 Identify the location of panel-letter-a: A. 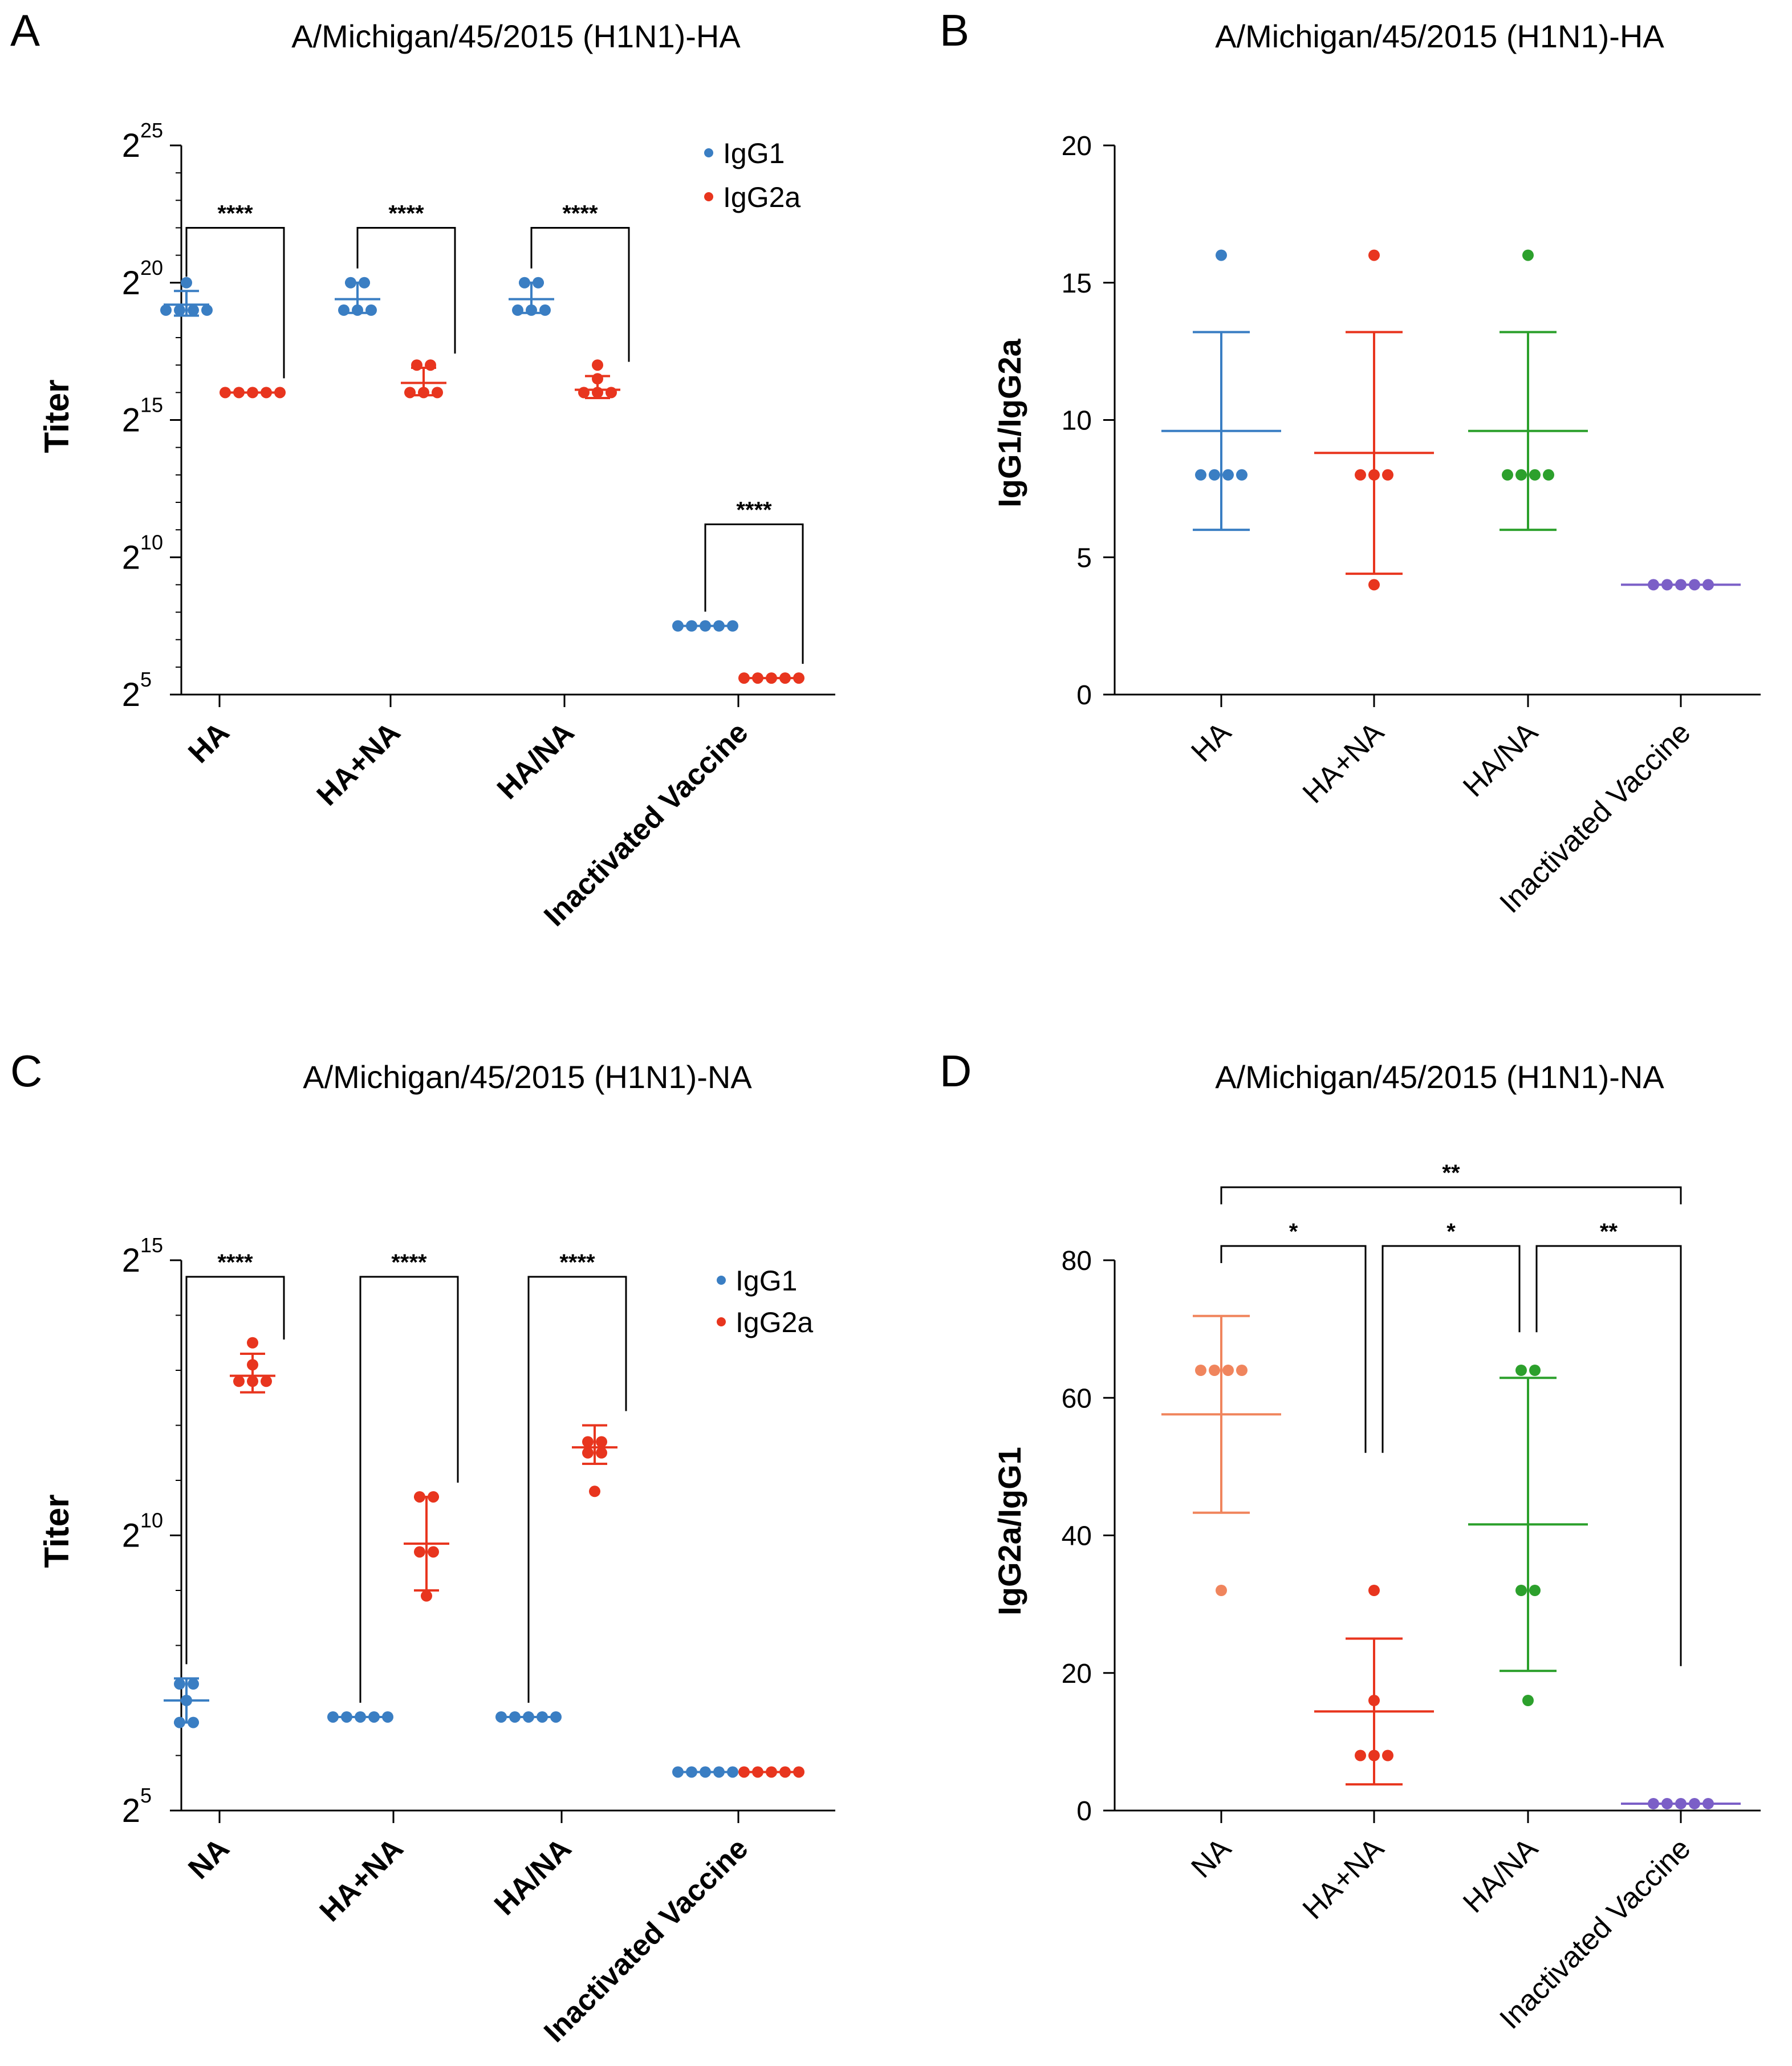
(25, 30).